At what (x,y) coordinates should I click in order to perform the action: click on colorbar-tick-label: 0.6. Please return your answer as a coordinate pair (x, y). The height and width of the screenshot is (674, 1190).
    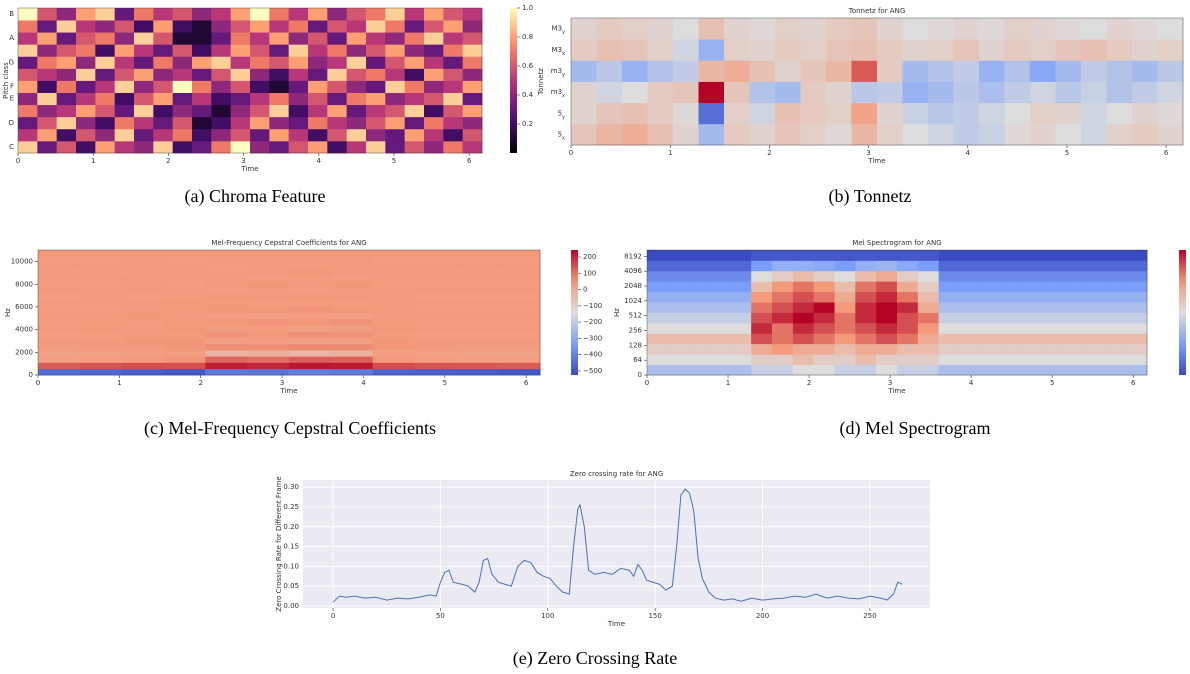
    Looking at the image, I should click on (528, 66).